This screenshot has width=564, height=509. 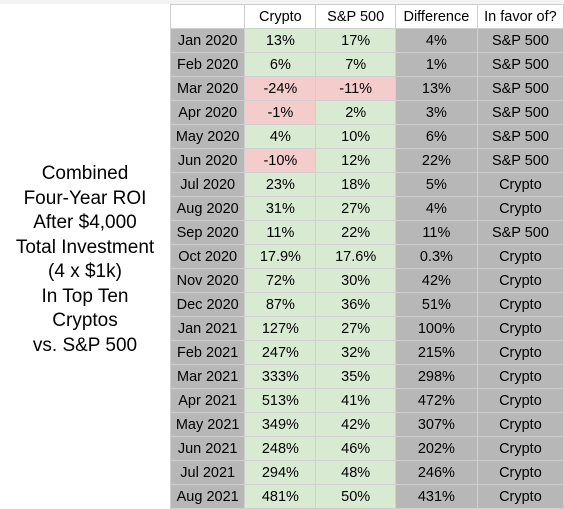 What do you see at coordinates (355, 376) in the screenshot?
I see `sp500-roi-cell: 35%` at bounding box center [355, 376].